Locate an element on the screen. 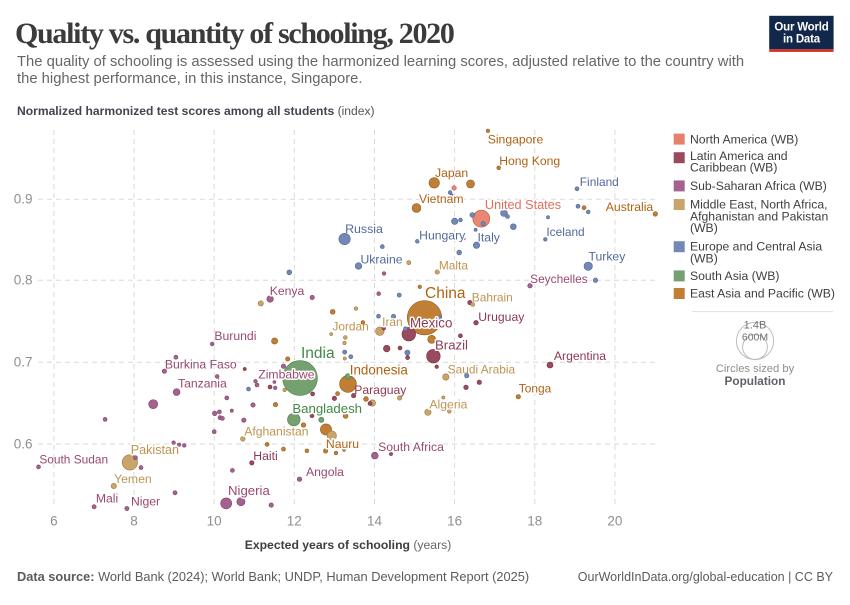 This screenshot has height=605, width=850. svg-text: Japan is located at coordinates (451, 173).